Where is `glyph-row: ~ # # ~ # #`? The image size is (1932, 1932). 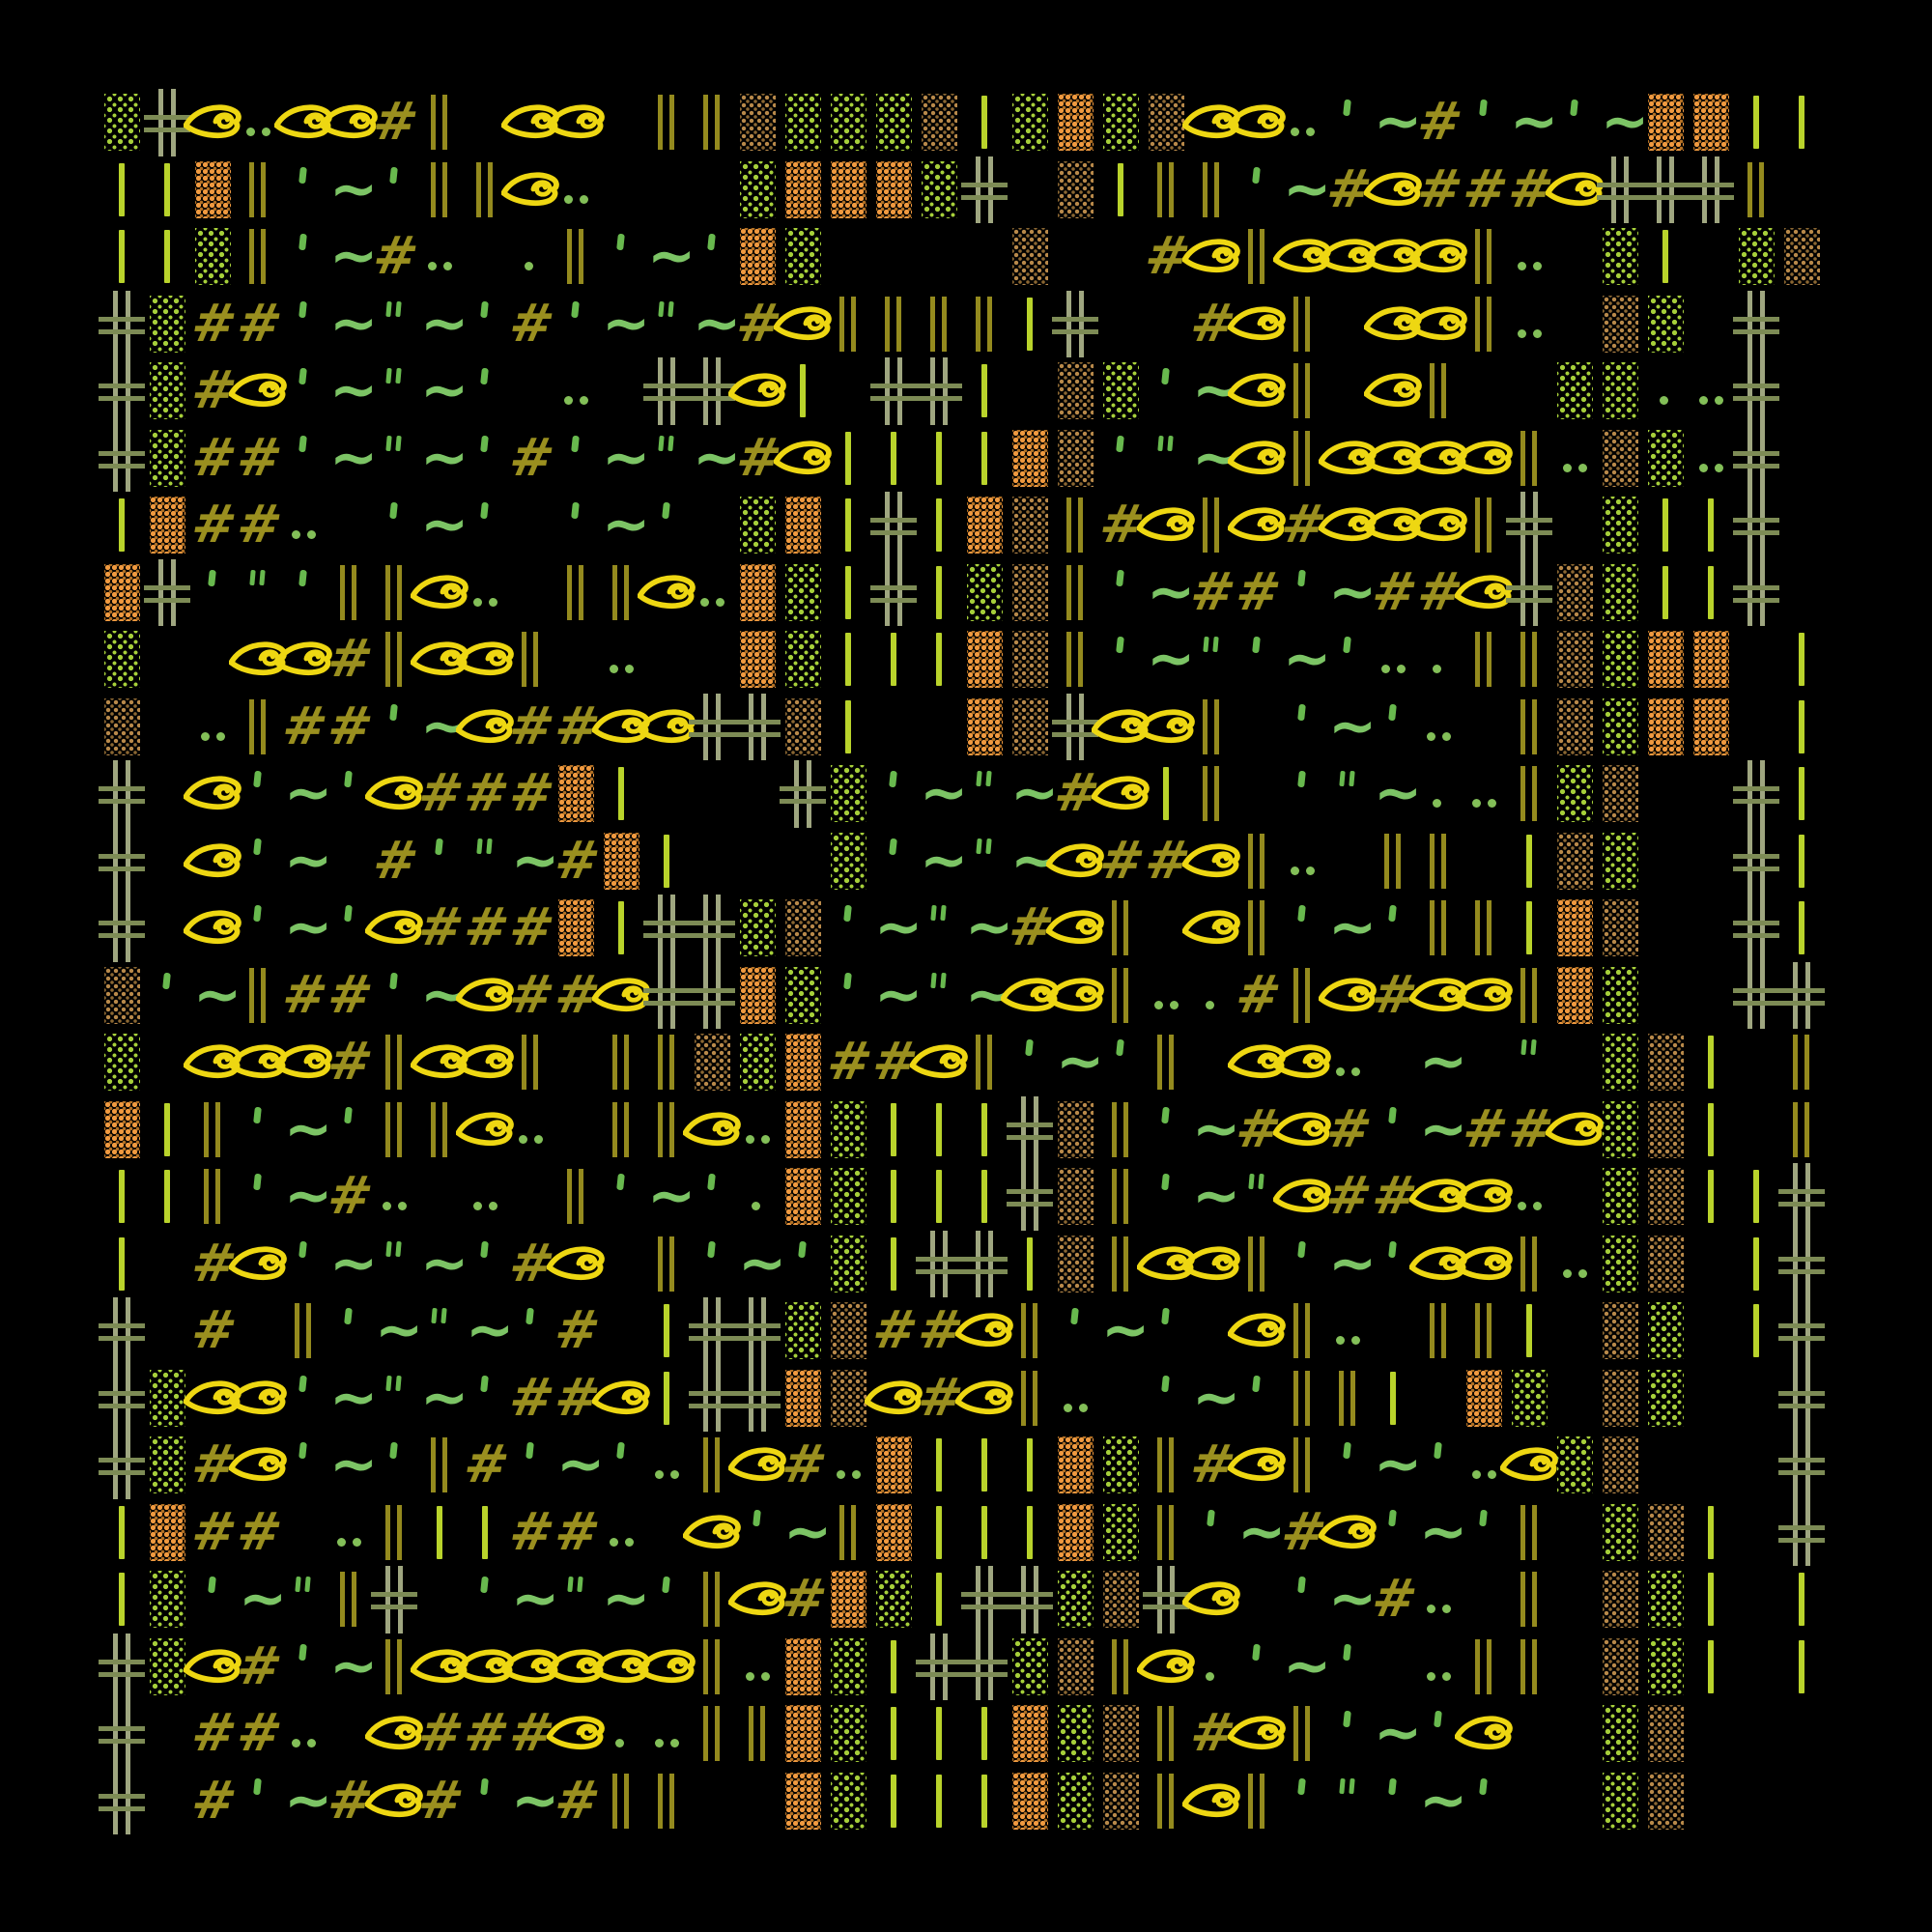 glyph-row: ~ # # ~ # # is located at coordinates (963, 592).